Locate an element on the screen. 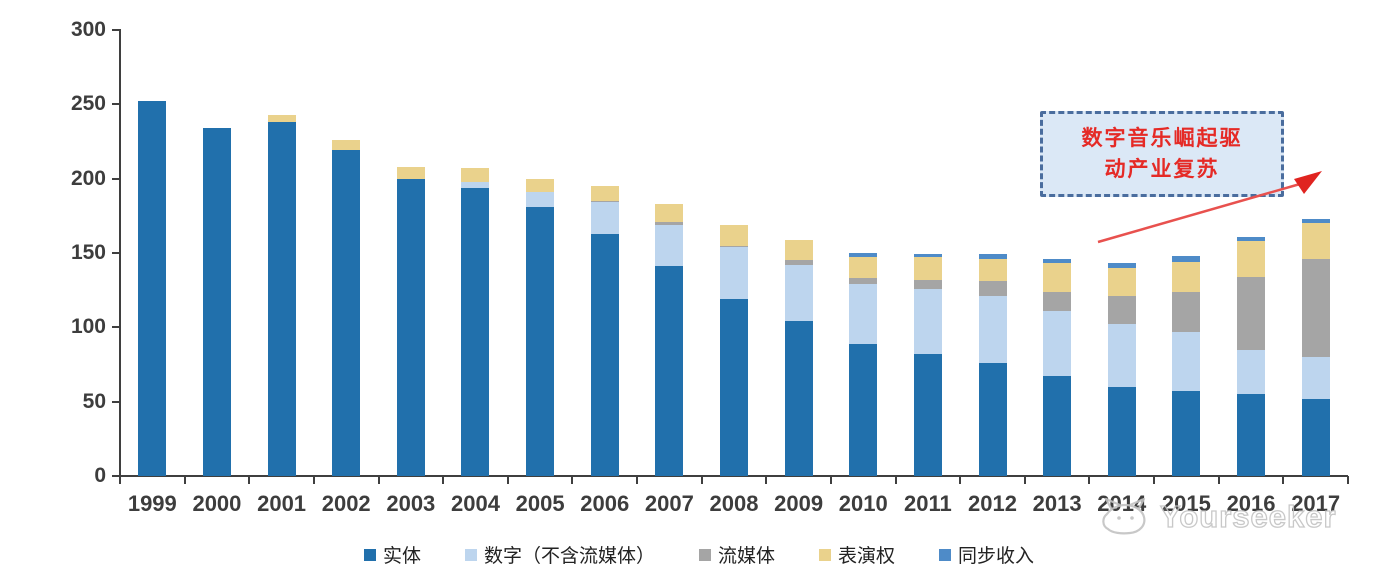 The width and height of the screenshot is (1398, 582). bar-2010 is located at coordinates (863, 364).